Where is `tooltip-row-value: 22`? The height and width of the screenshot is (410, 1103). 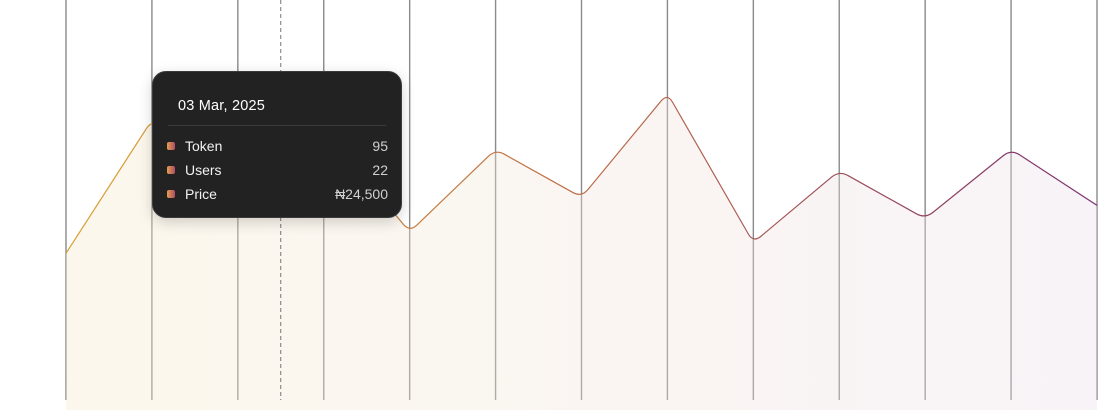
tooltip-row-value: 22 is located at coordinates (380, 170).